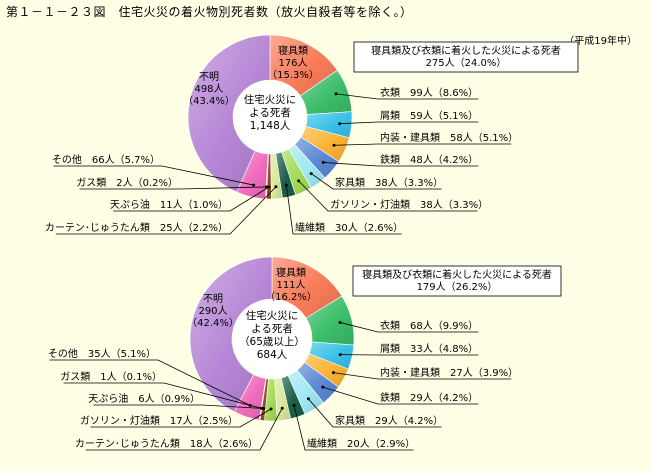  I want to click on slice-label-内装-建具類: 内装・建具類 27人（3.9%）, so click(449, 372).